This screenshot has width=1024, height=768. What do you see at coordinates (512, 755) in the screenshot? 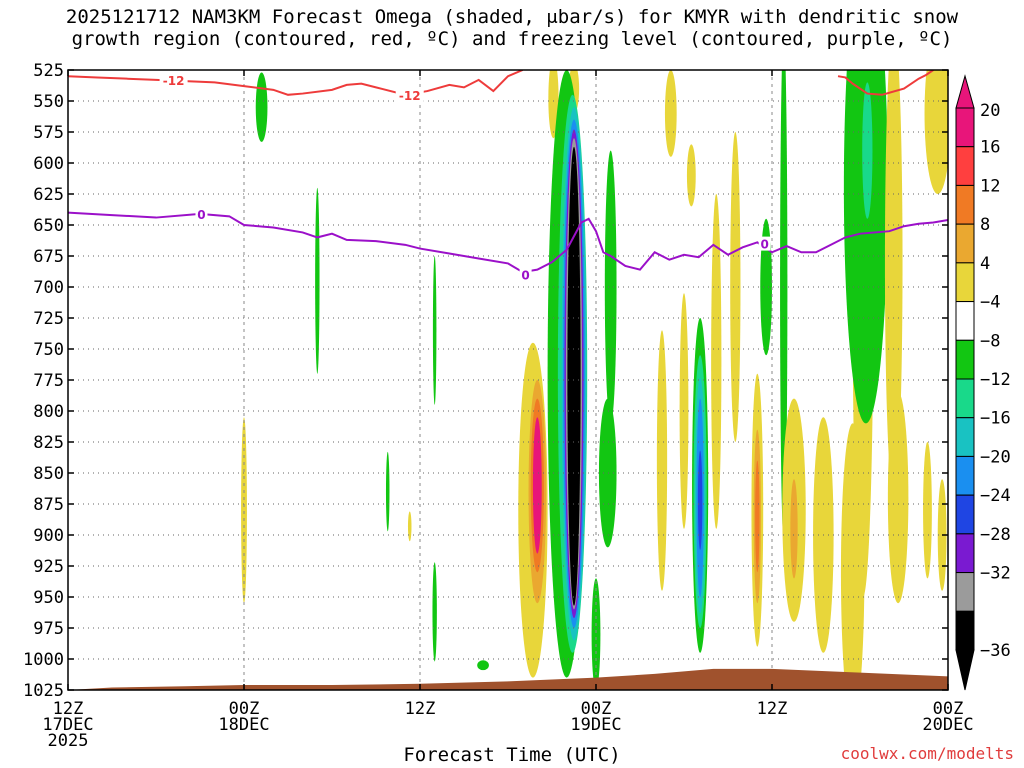
I see `x-axis-title: Forecast Time (UTC)` at bounding box center [512, 755].